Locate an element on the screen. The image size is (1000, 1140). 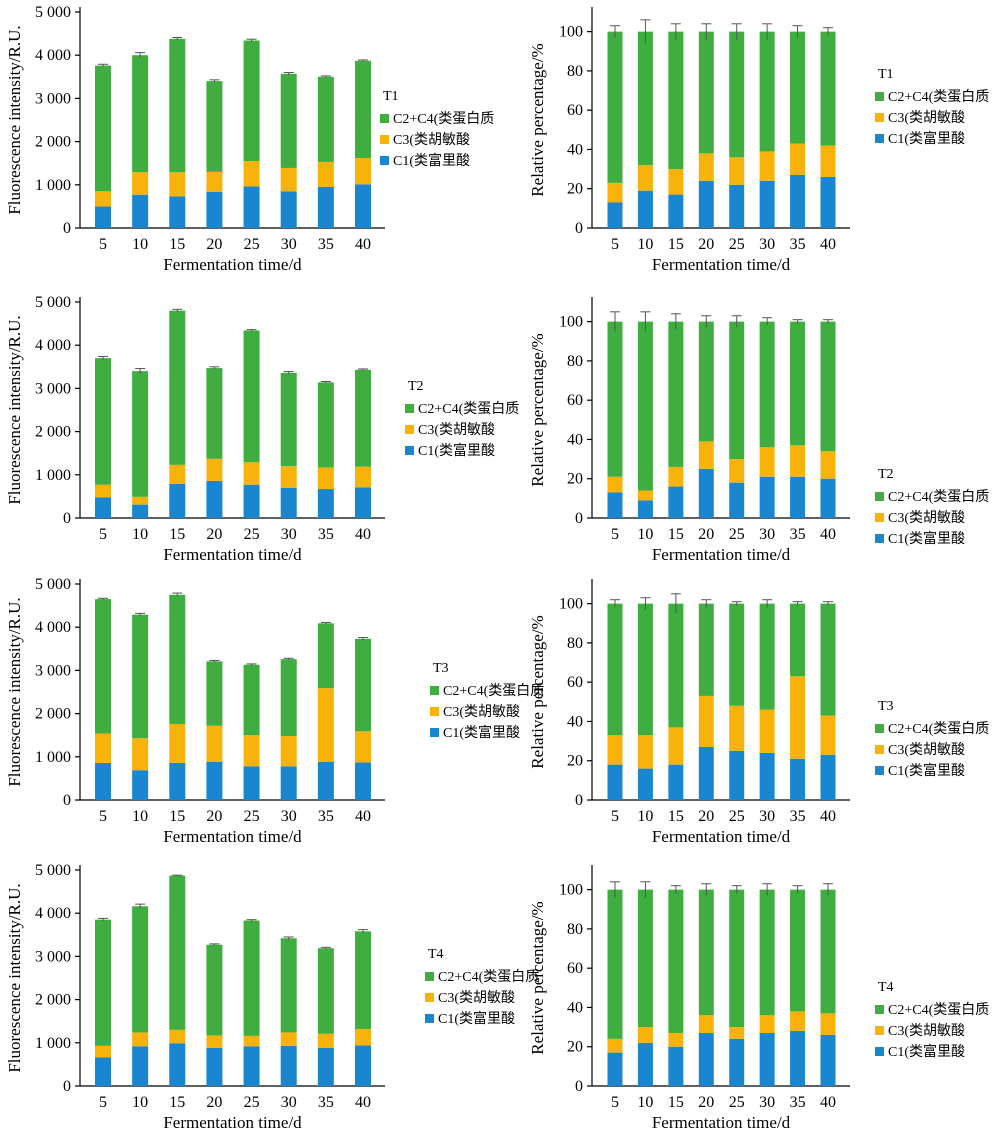
legend: T1 C2+C4(类蛋白质 C3(类胡敏酸 C1(类富里酸 is located at coordinates (437, 129).